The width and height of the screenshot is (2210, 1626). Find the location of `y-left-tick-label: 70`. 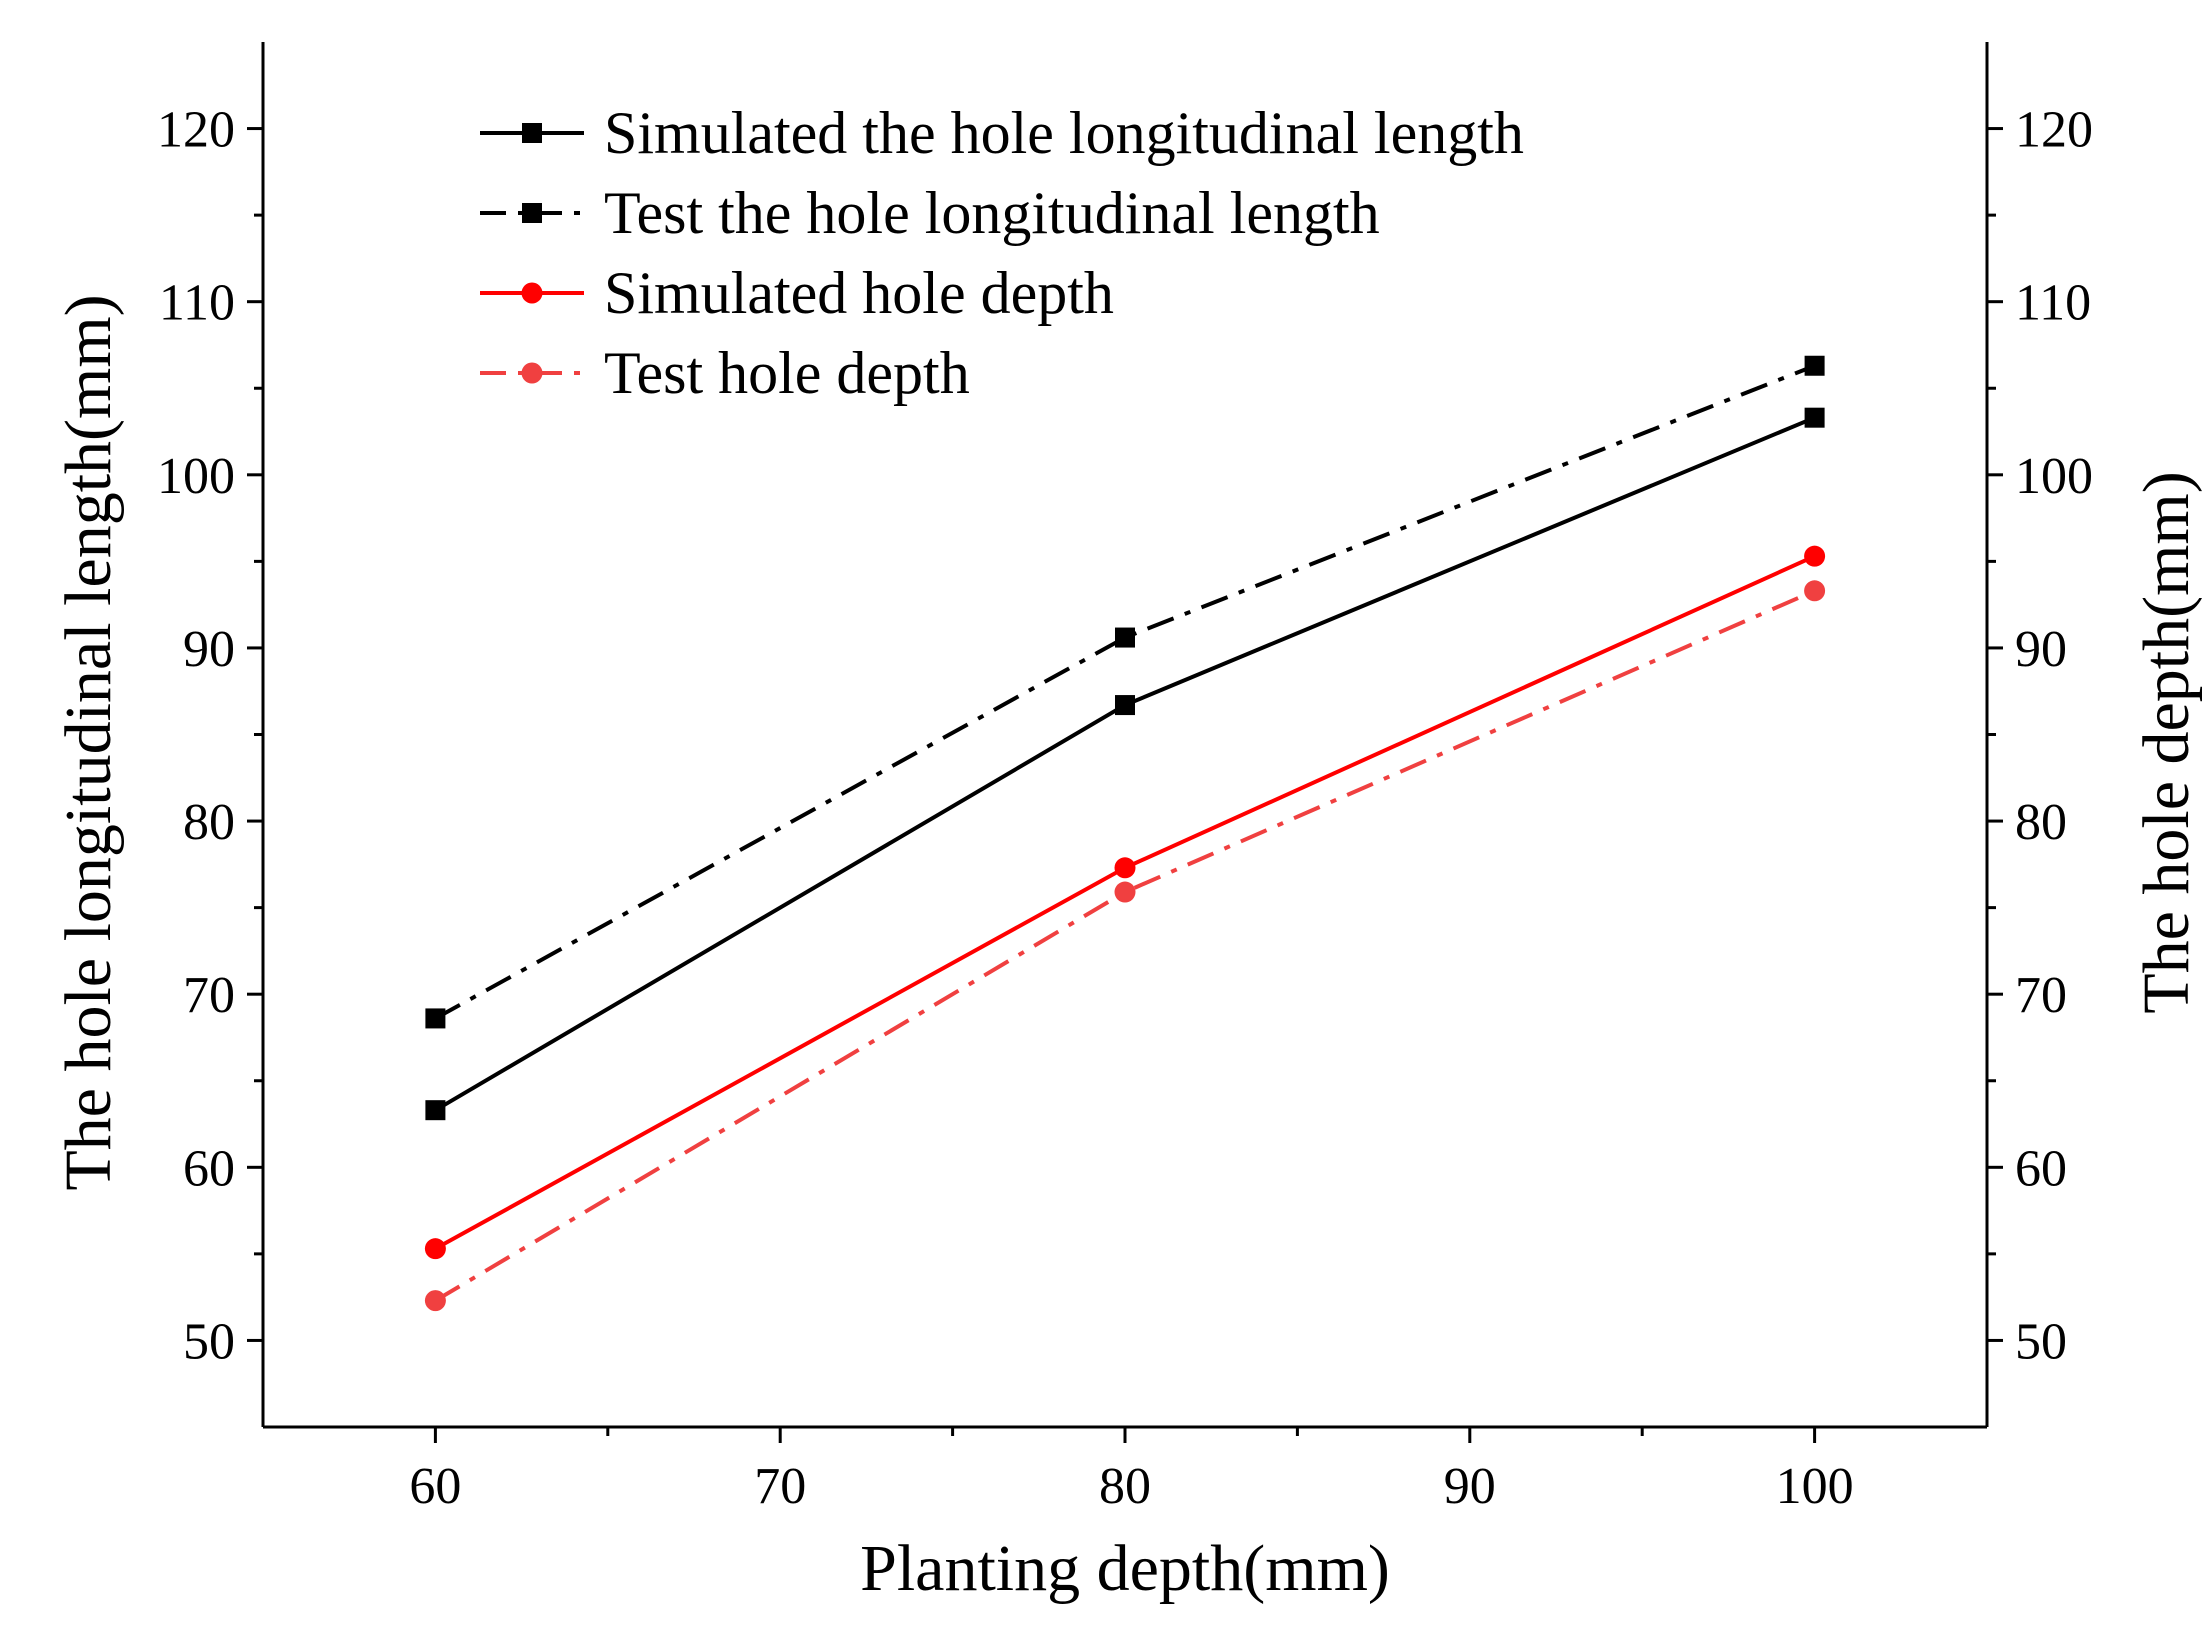

y-left-tick-label: 70 is located at coordinates (209, 995).